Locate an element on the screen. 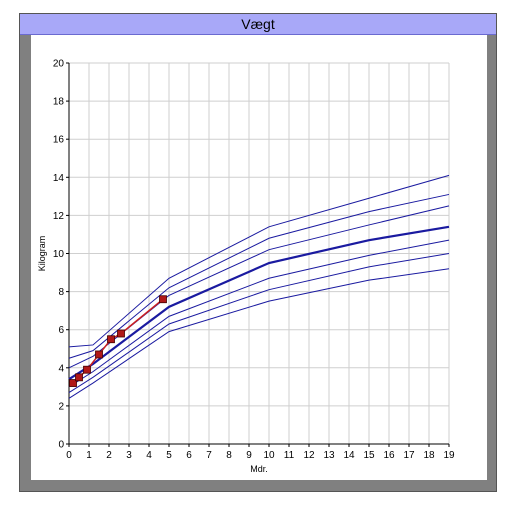 The height and width of the screenshot is (513, 514). y-axis-label: Kilogram is located at coordinates (42, 254).